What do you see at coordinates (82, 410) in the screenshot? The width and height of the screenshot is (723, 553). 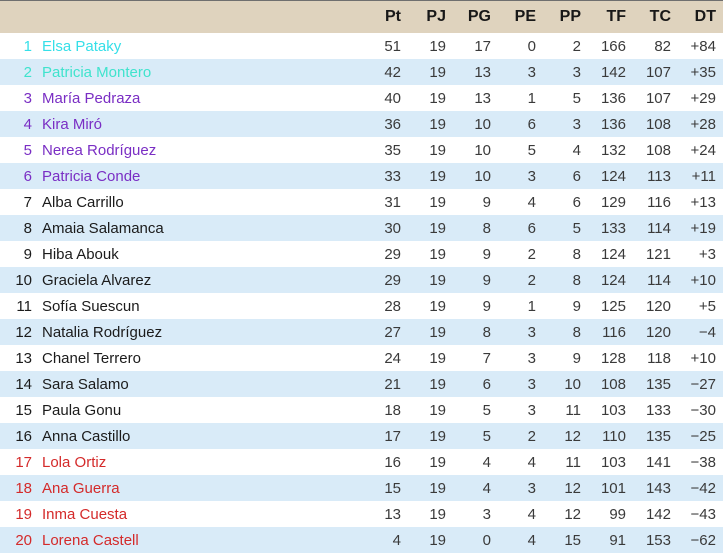 I see `player-name: Paula Gonu` at bounding box center [82, 410].